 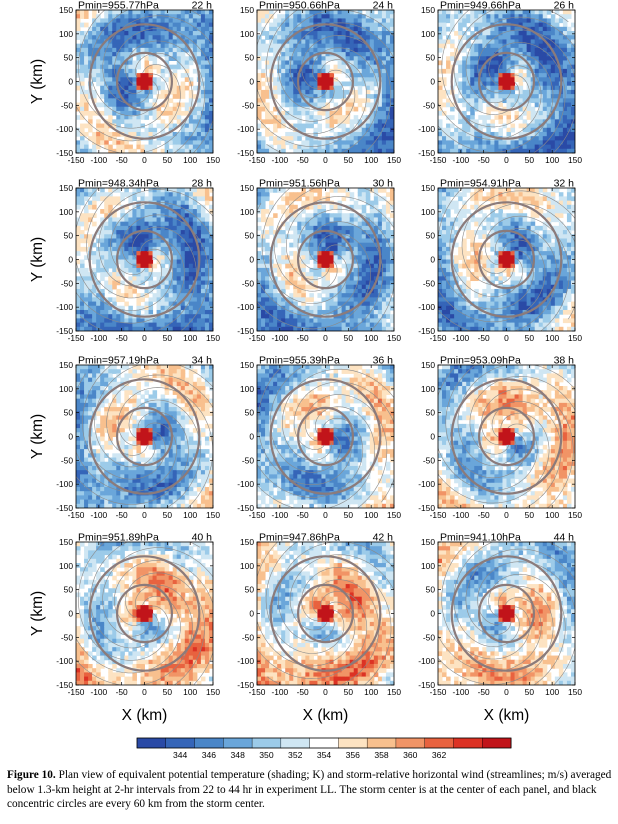 I want to click on streamline, so click(x=496, y=103).